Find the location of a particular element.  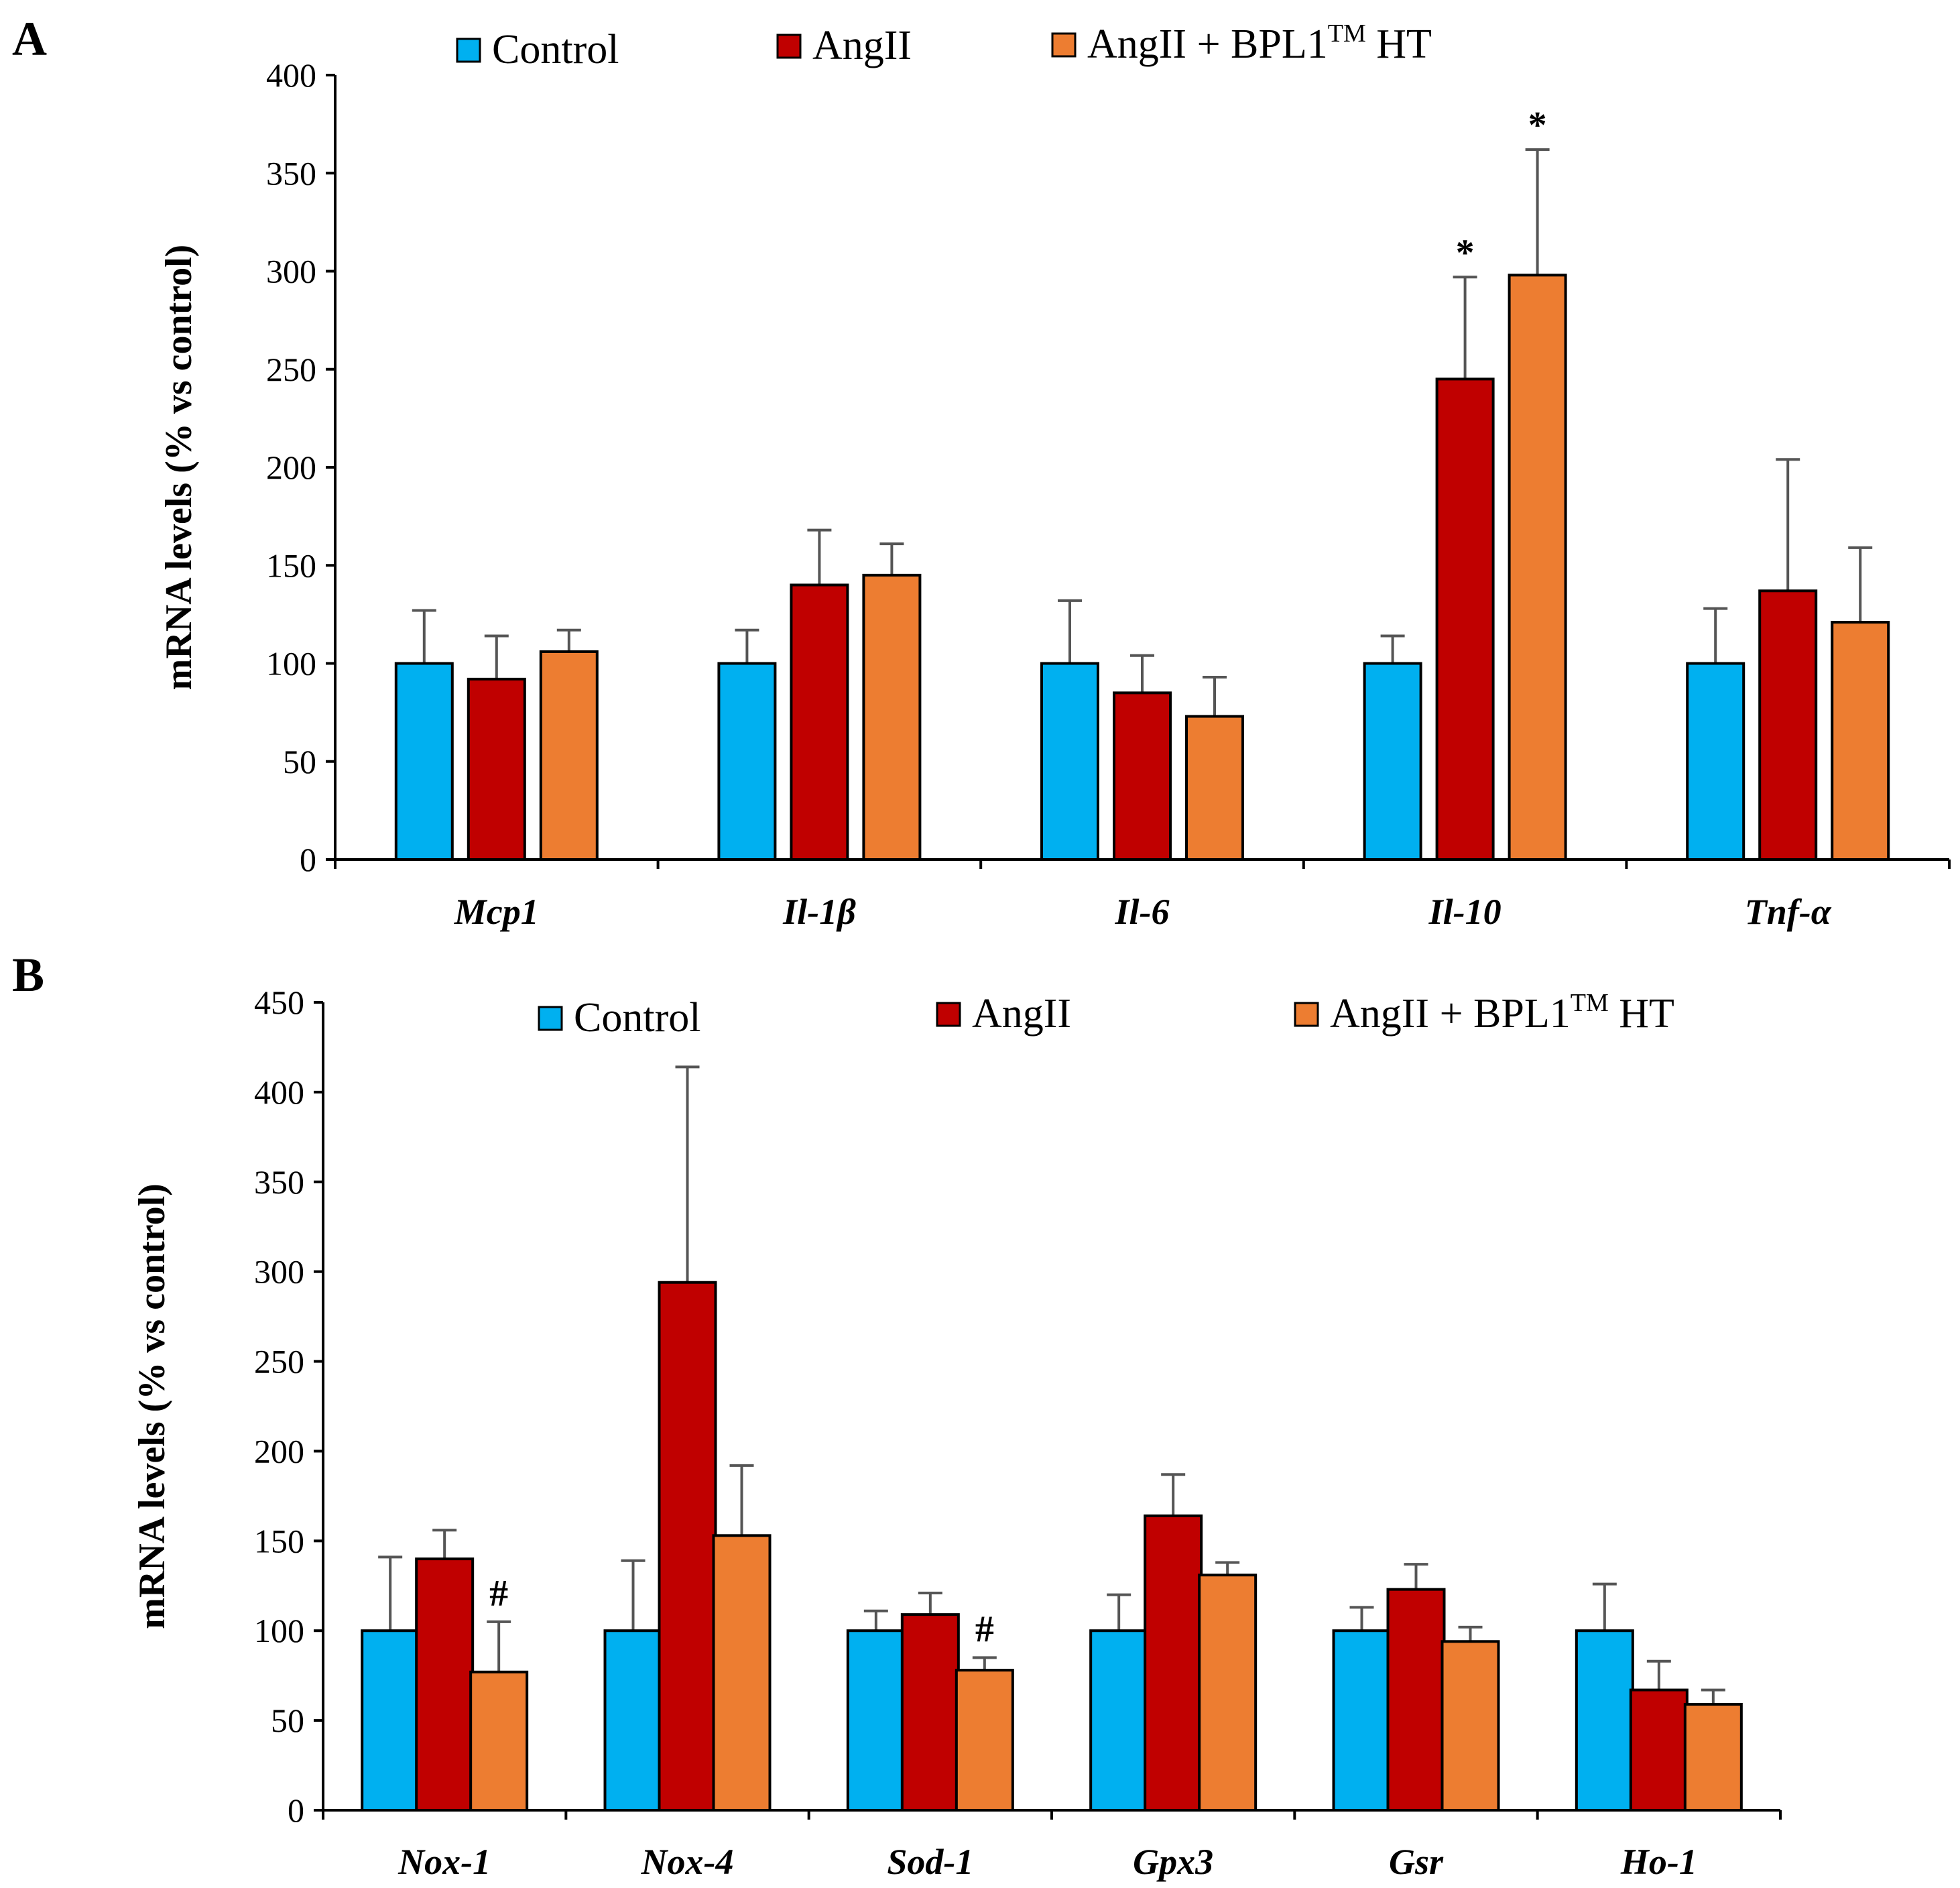

panel-b-category-label-nox-1: Nox-1 is located at coordinates (444, 1862).